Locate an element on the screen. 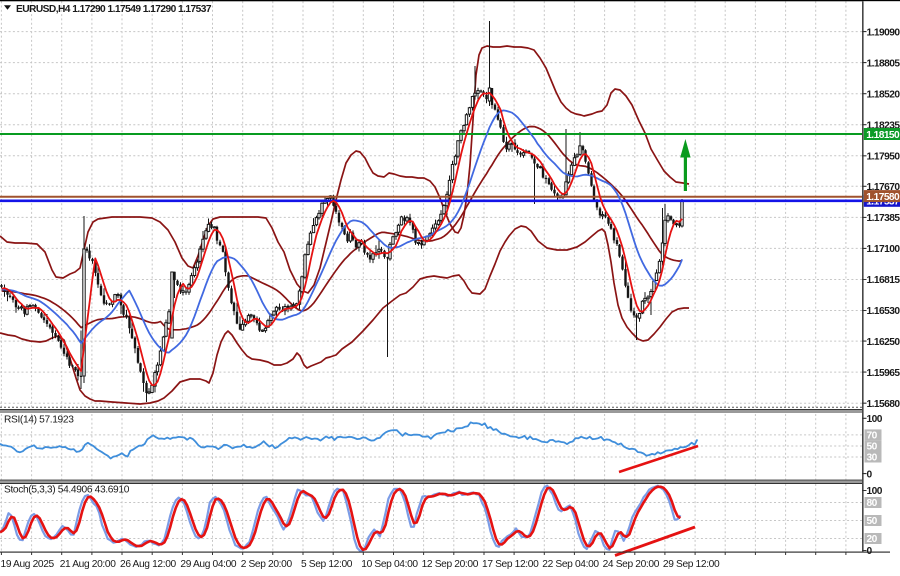  svg-text: 29 Aug 04:00 is located at coordinates (208, 564).